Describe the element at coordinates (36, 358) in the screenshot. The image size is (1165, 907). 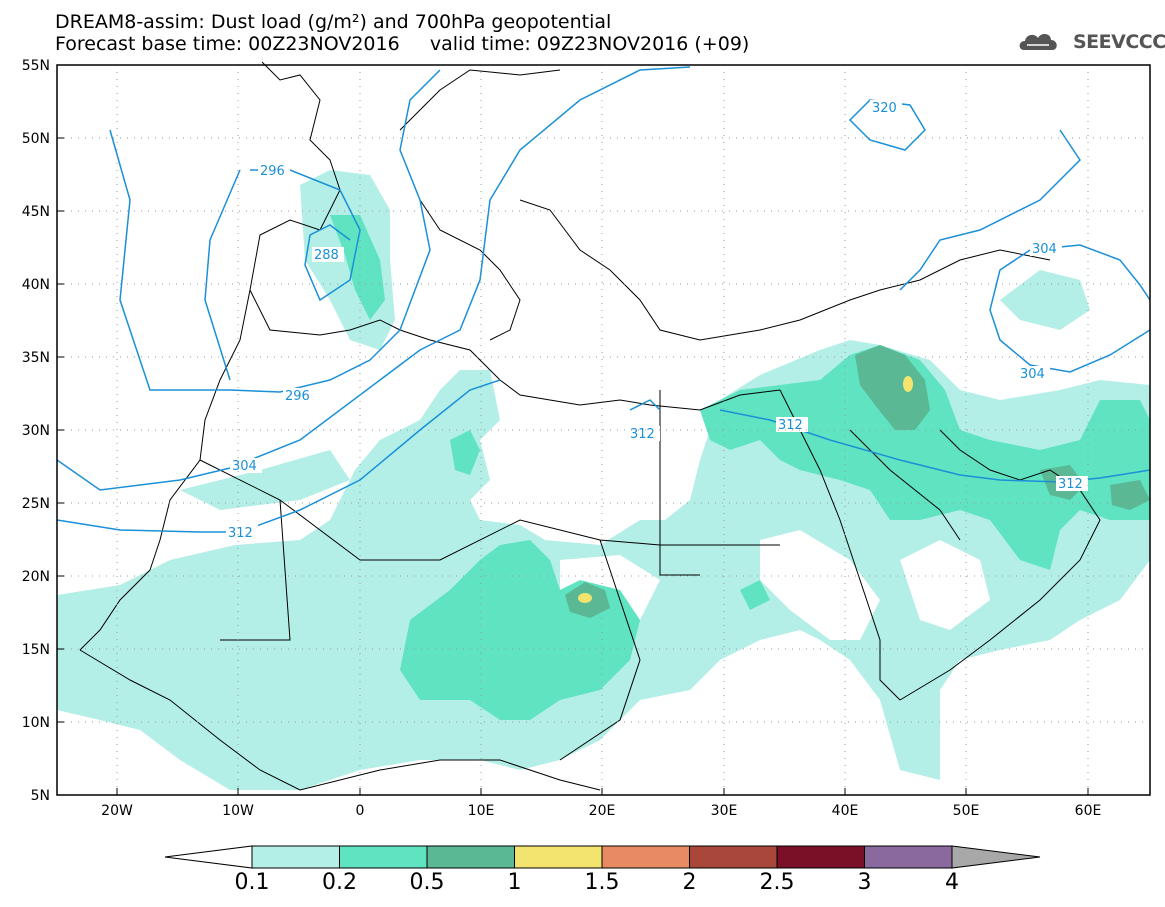
I see `lat-tick-label: 35N` at that location.